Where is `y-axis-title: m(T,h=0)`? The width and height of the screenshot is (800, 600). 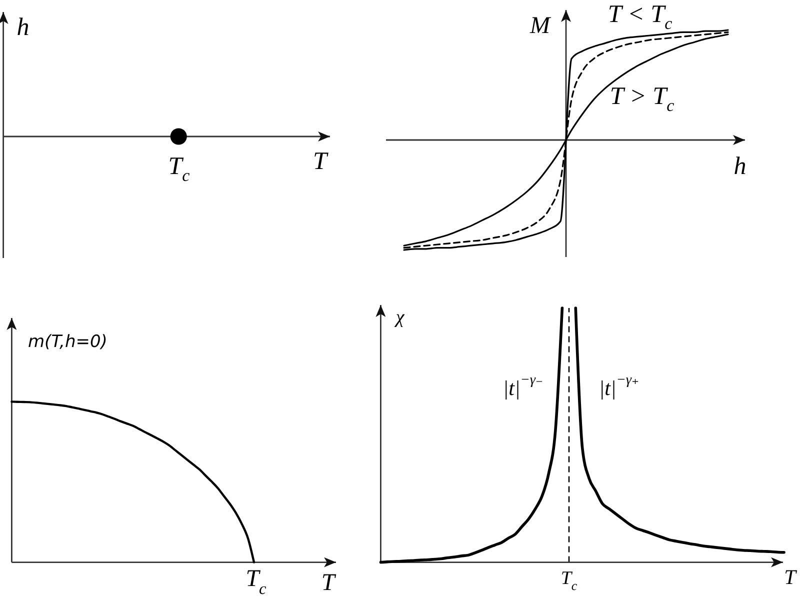
y-axis-title: m(T,h=0) is located at coordinates (68, 342).